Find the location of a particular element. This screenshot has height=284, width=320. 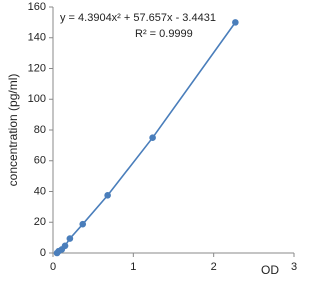

y-tick-label: 120 is located at coordinates (37, 68).